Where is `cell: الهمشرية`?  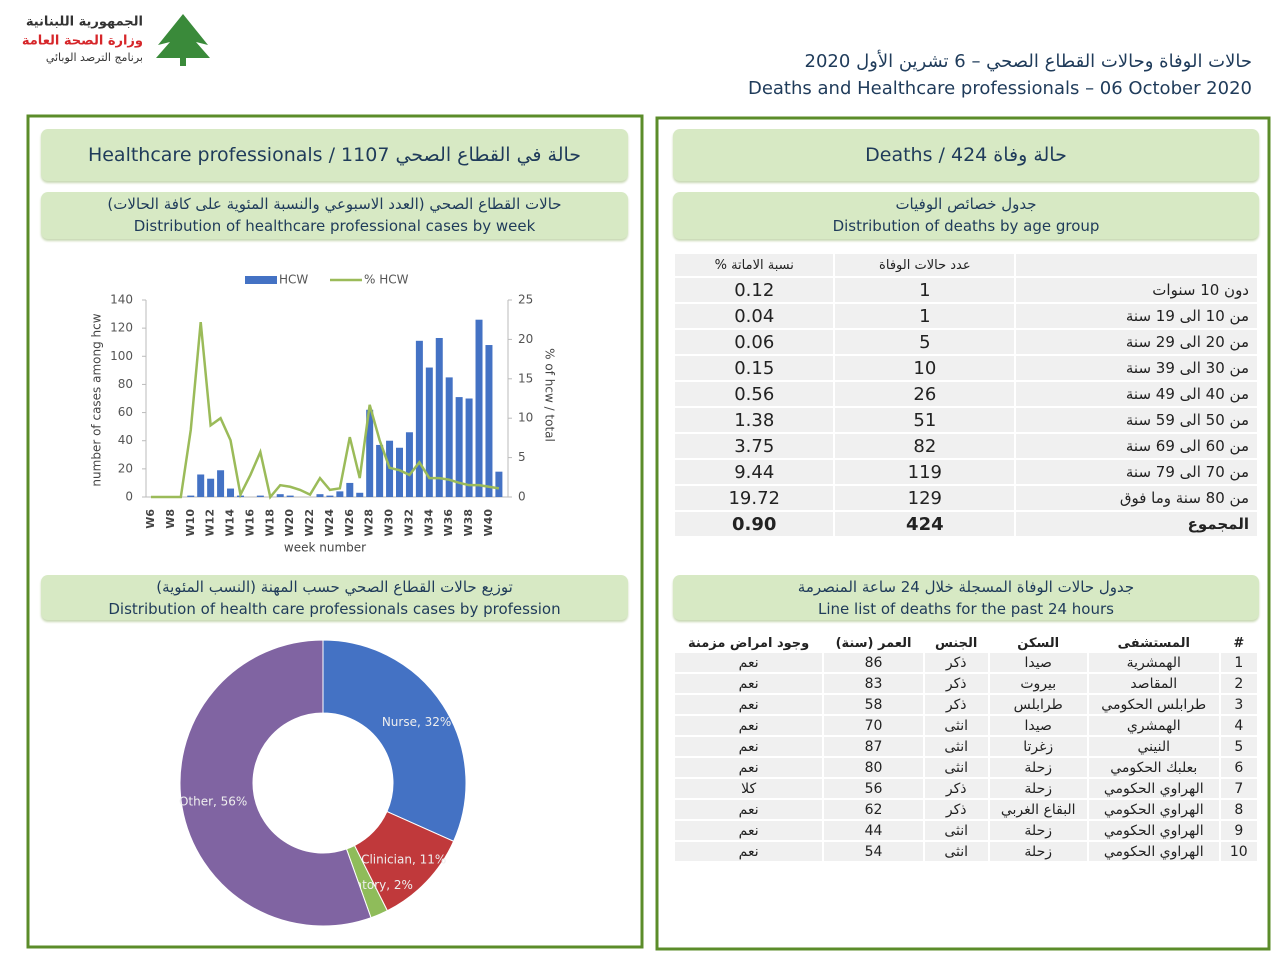
cell: الهمشرية is located at coordinates (1153, 662).